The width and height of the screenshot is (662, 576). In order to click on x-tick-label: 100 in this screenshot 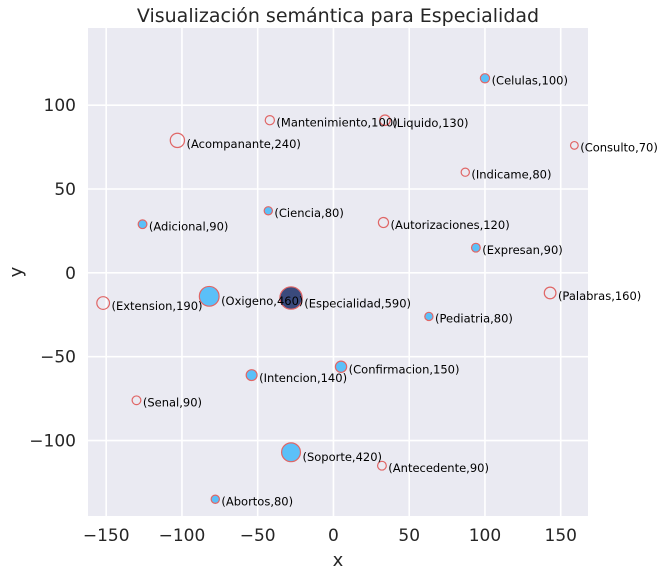, I will do `click(485, 536)`.